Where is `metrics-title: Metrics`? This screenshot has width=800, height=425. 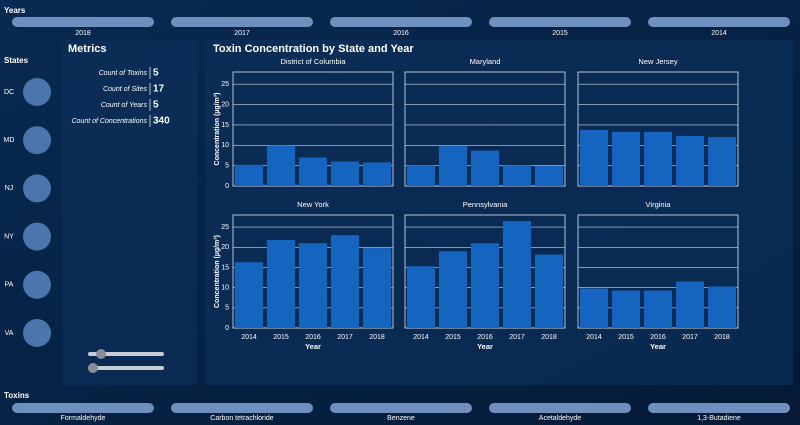 metrics-title: Metrics is located at coordinates (87, 49).